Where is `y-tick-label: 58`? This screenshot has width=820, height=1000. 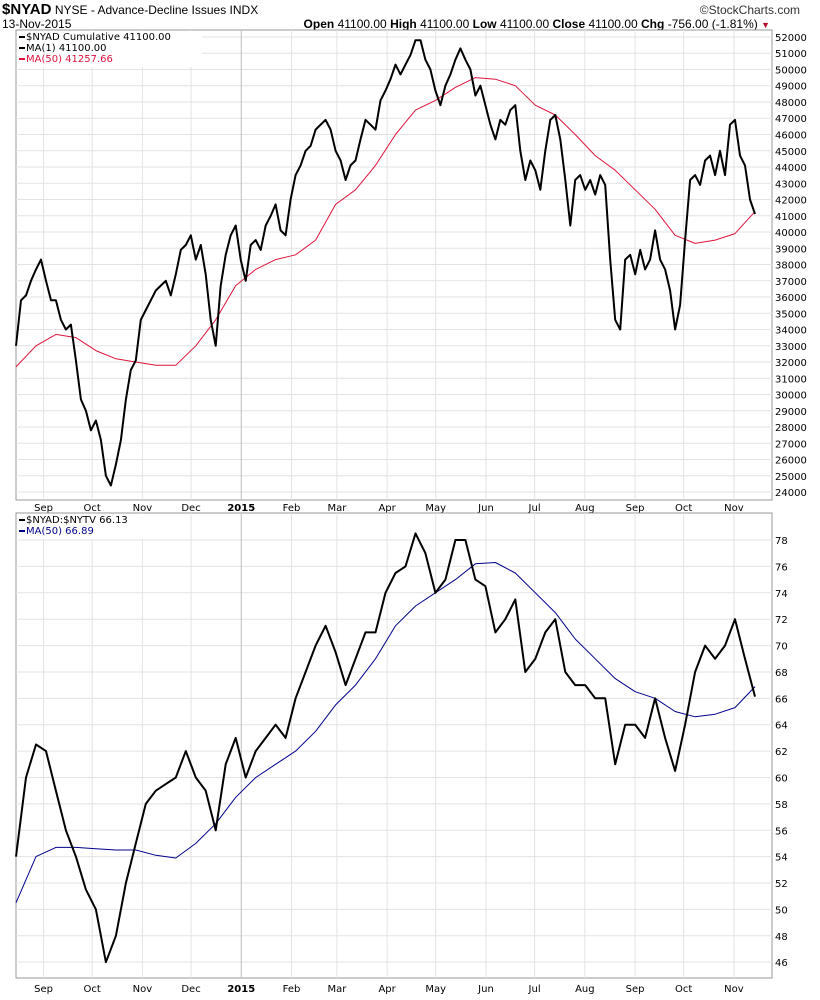 y-tick-label: 58 is located at coordinates (781, 805).